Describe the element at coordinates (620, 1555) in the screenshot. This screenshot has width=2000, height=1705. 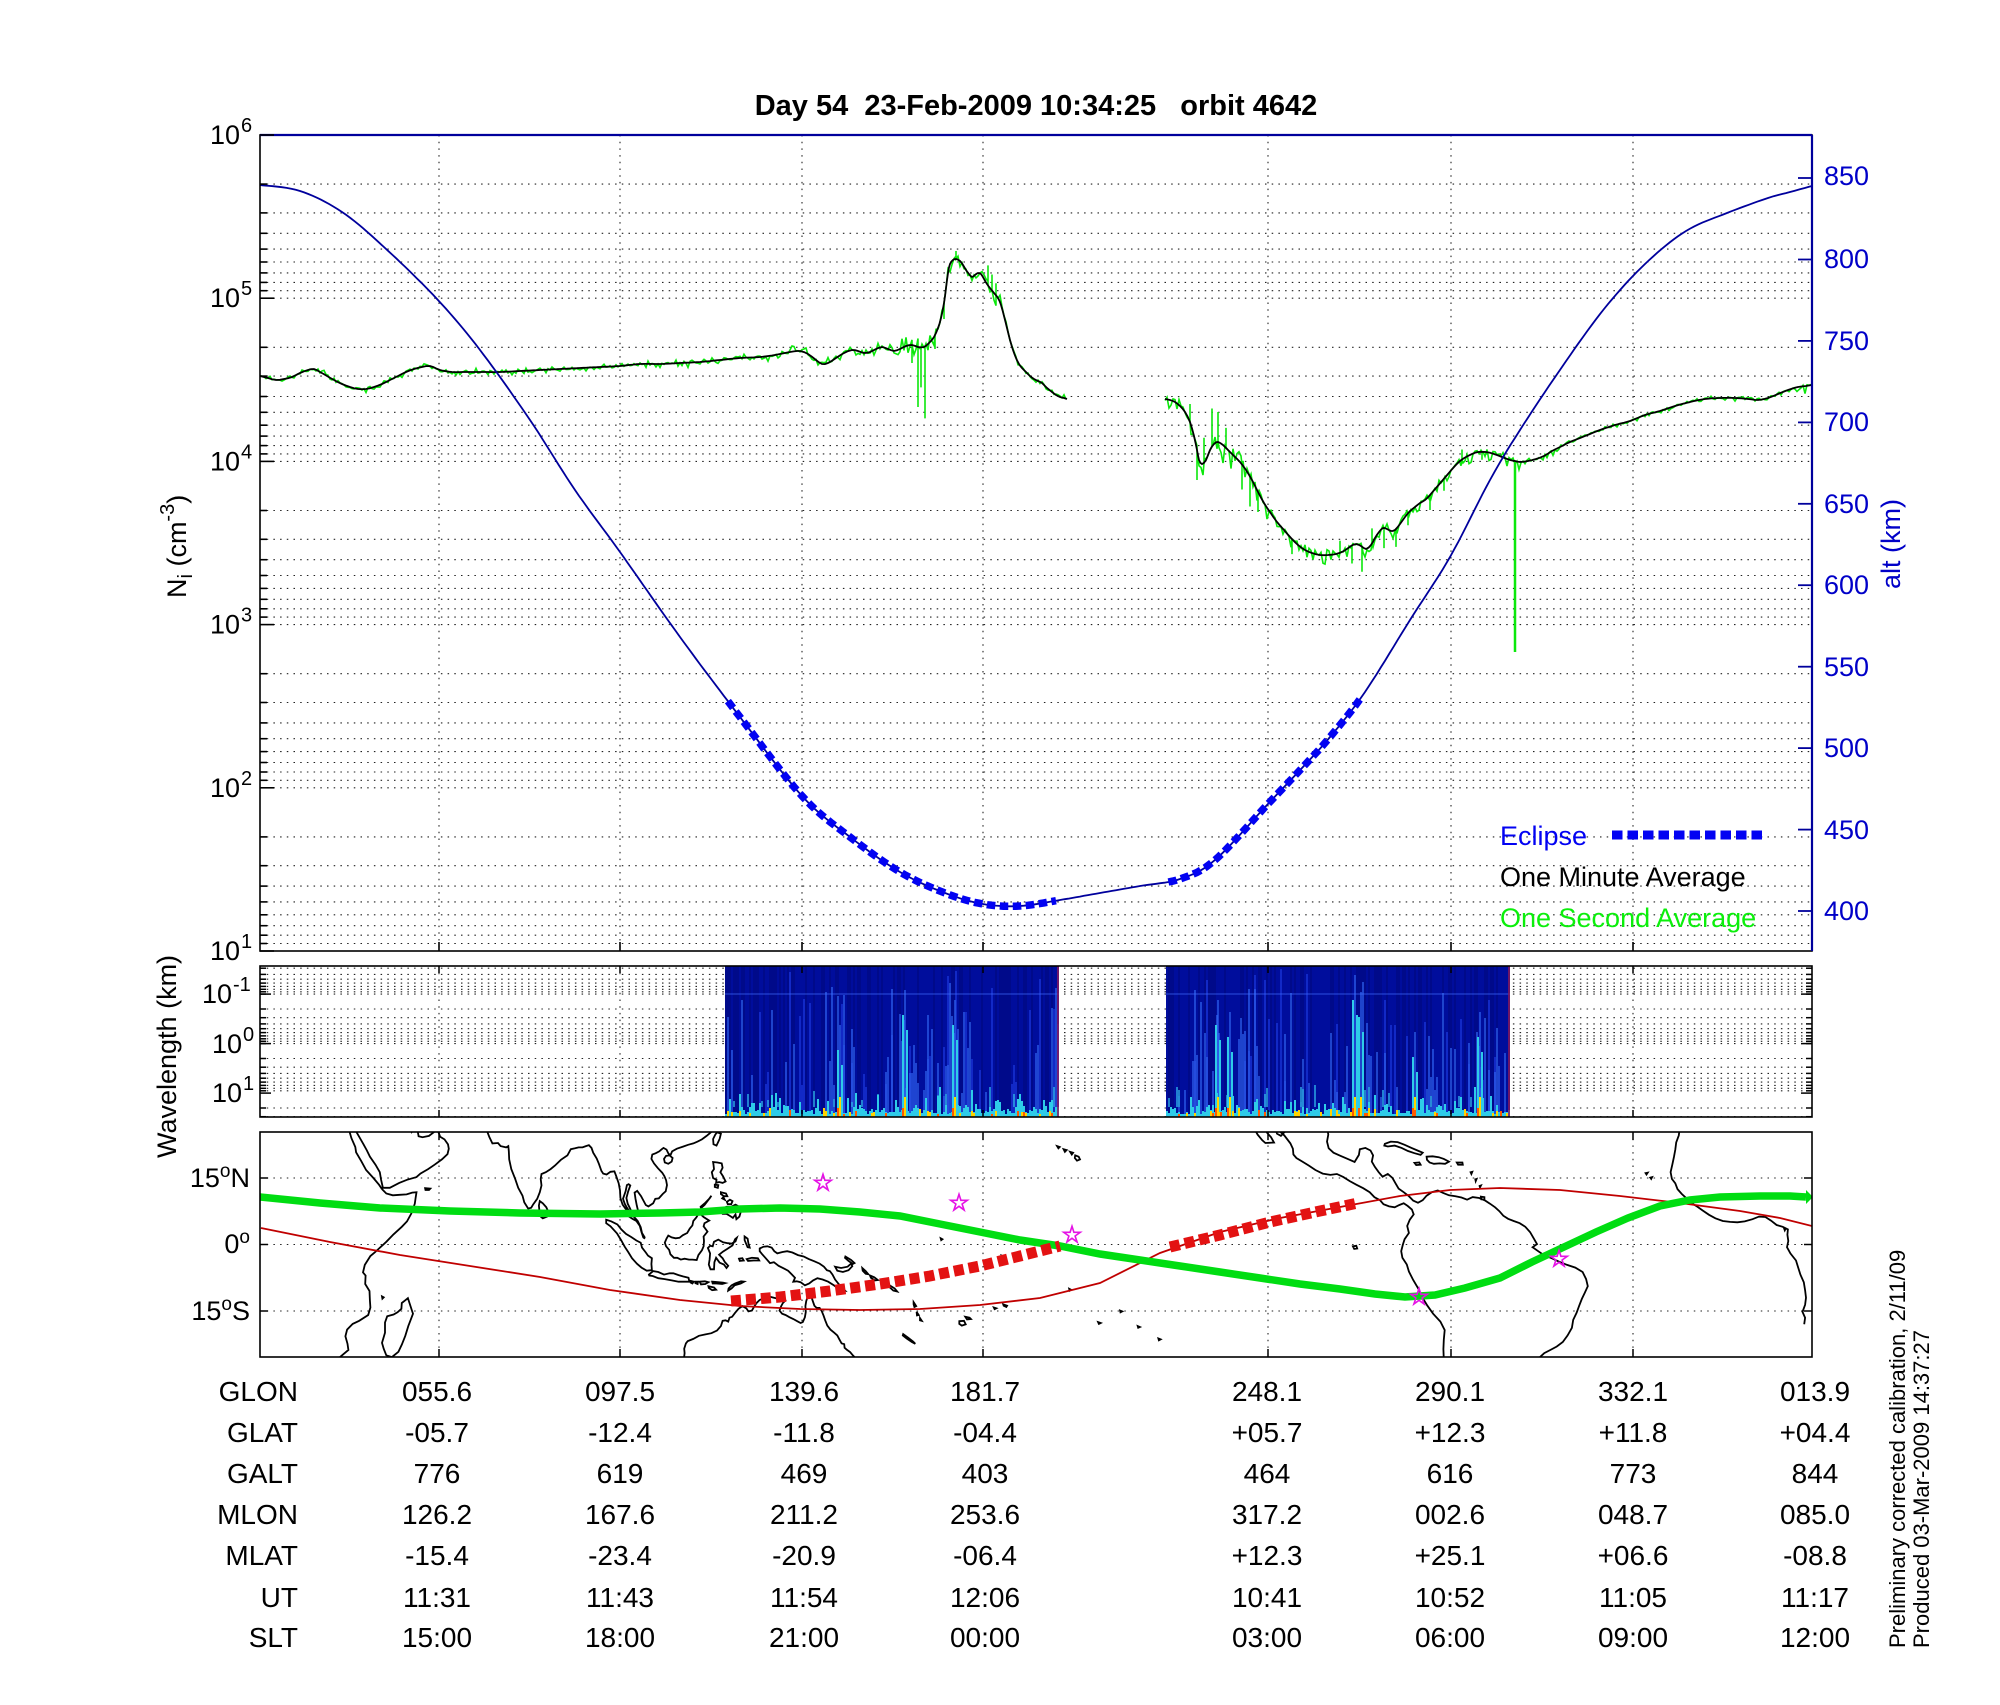
I see `svg-text: -23.4` at that location.